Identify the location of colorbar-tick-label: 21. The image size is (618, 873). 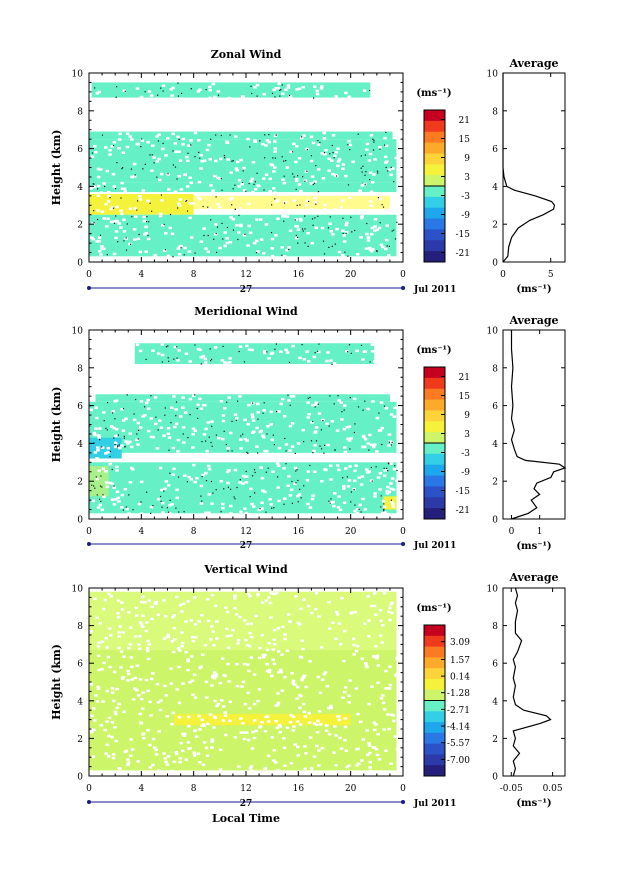
(464, 378).